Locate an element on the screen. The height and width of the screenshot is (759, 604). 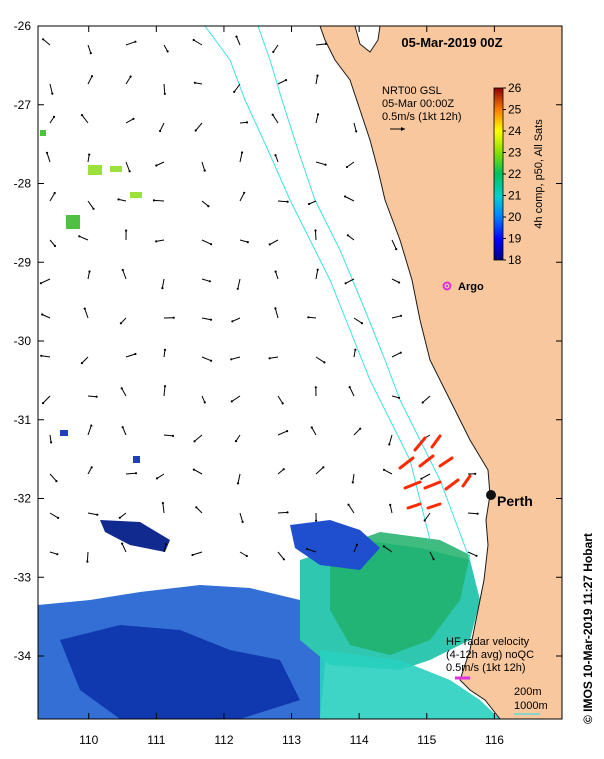
lat-tick-label: -30 is located at coordinates (23, 341).